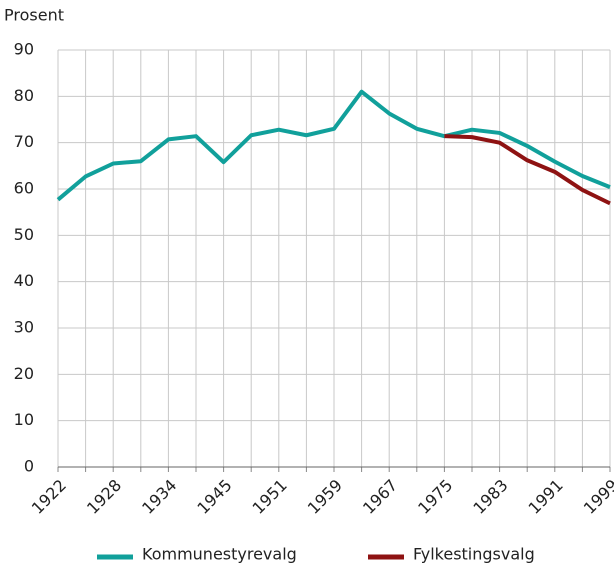 Image resolution: width=614 pixels, height=563 pixels. What do you see at coordinates (29, 466) in the screenshot?
I see `y-tick-label: 0` at bounding box center [29, 466].